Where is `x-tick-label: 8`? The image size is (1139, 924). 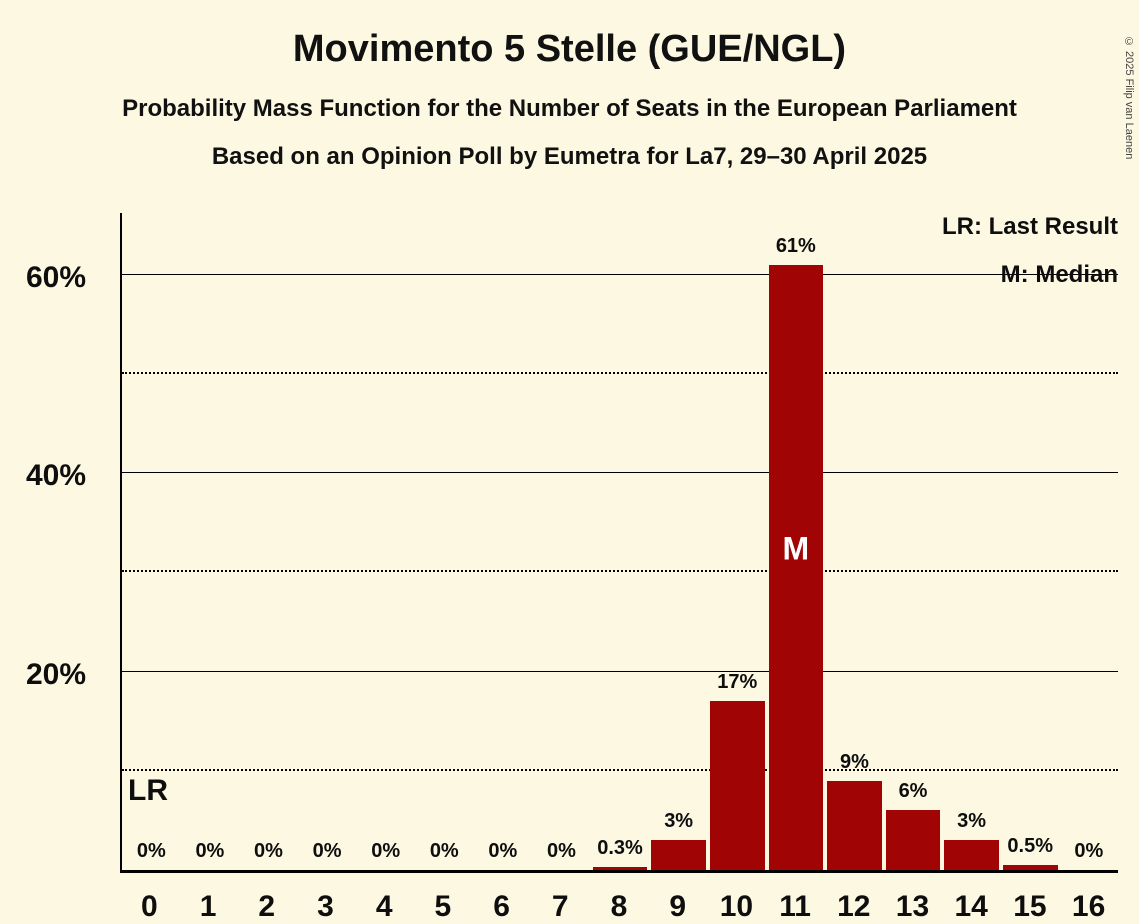 x-tick-label: 8 is located at coordinates (619, 906).